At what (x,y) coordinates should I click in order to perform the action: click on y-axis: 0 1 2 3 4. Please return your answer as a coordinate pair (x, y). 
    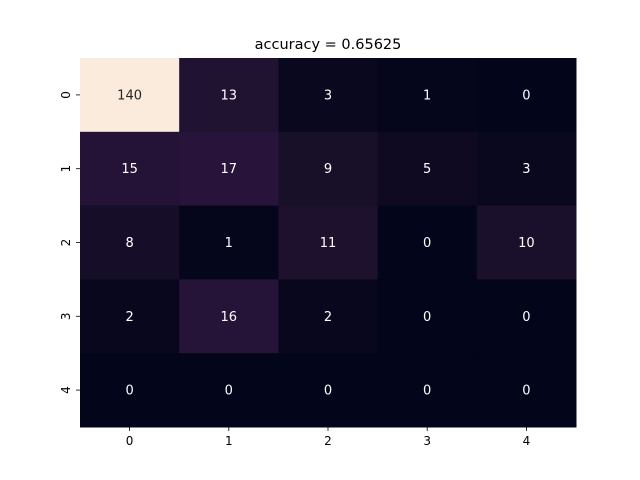
    Looking at the image, I should click on (69, 242).